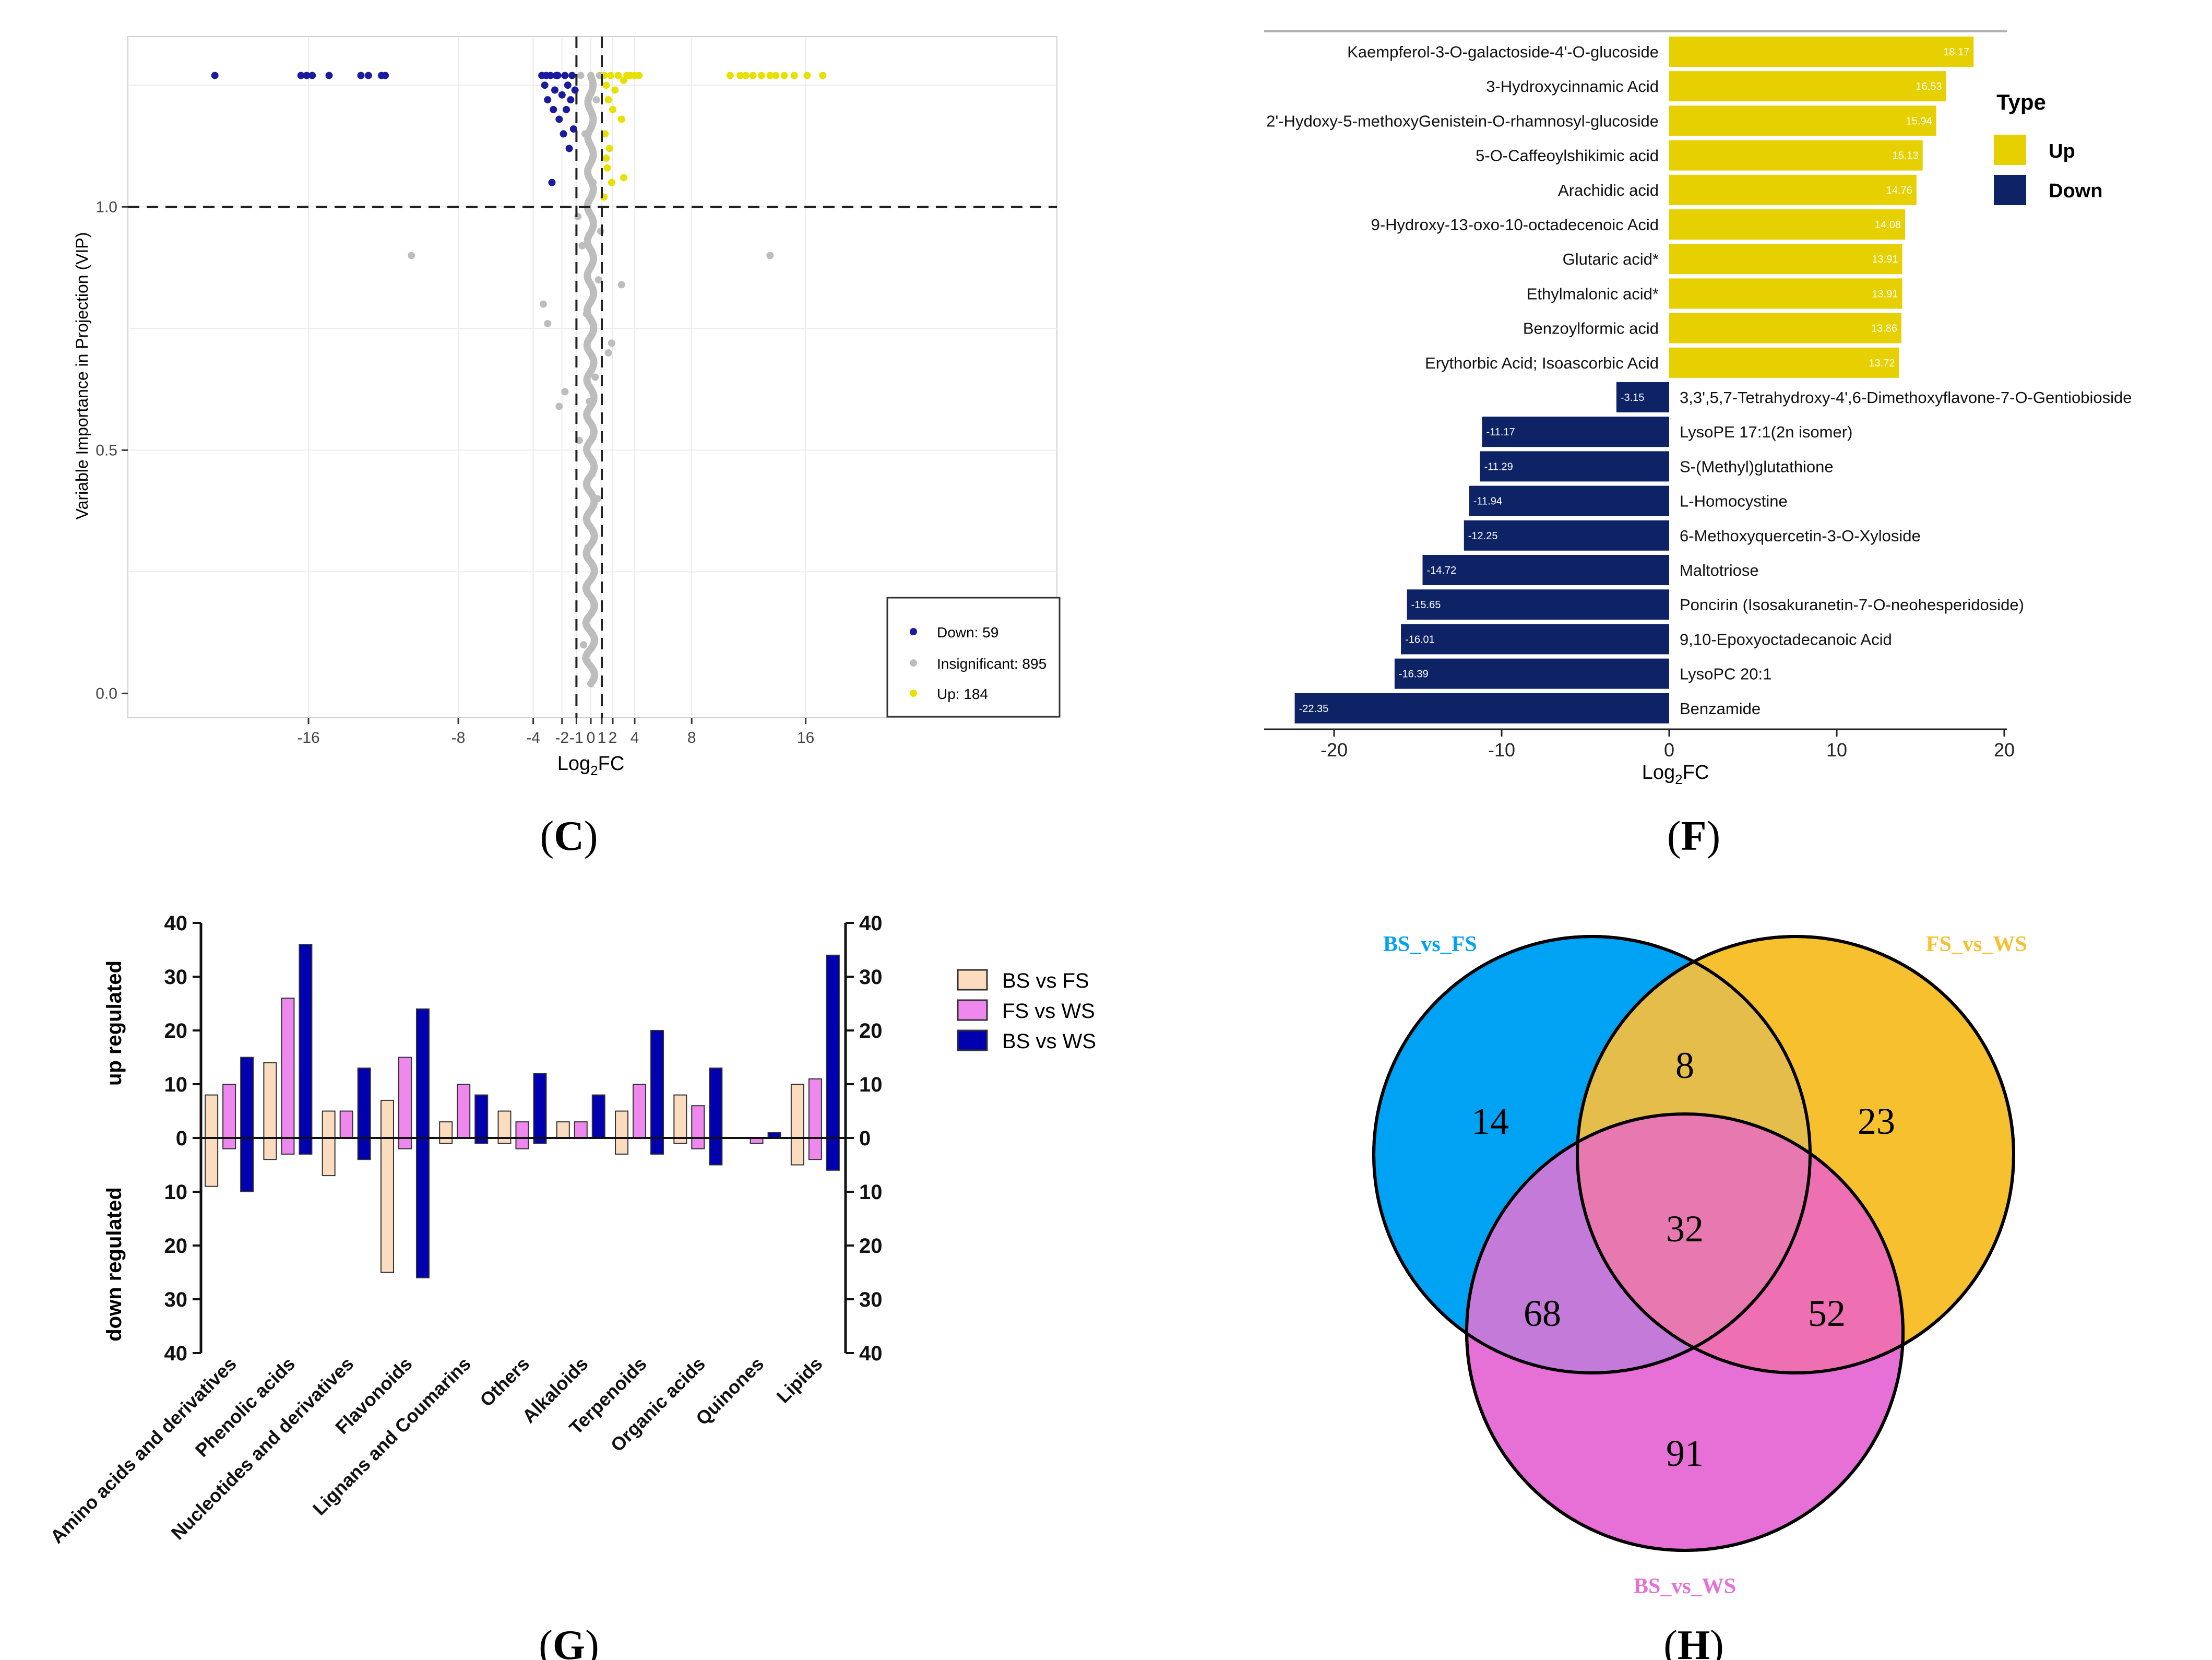  I want to click on g-ytick-label: 10, so click(176, 1192).